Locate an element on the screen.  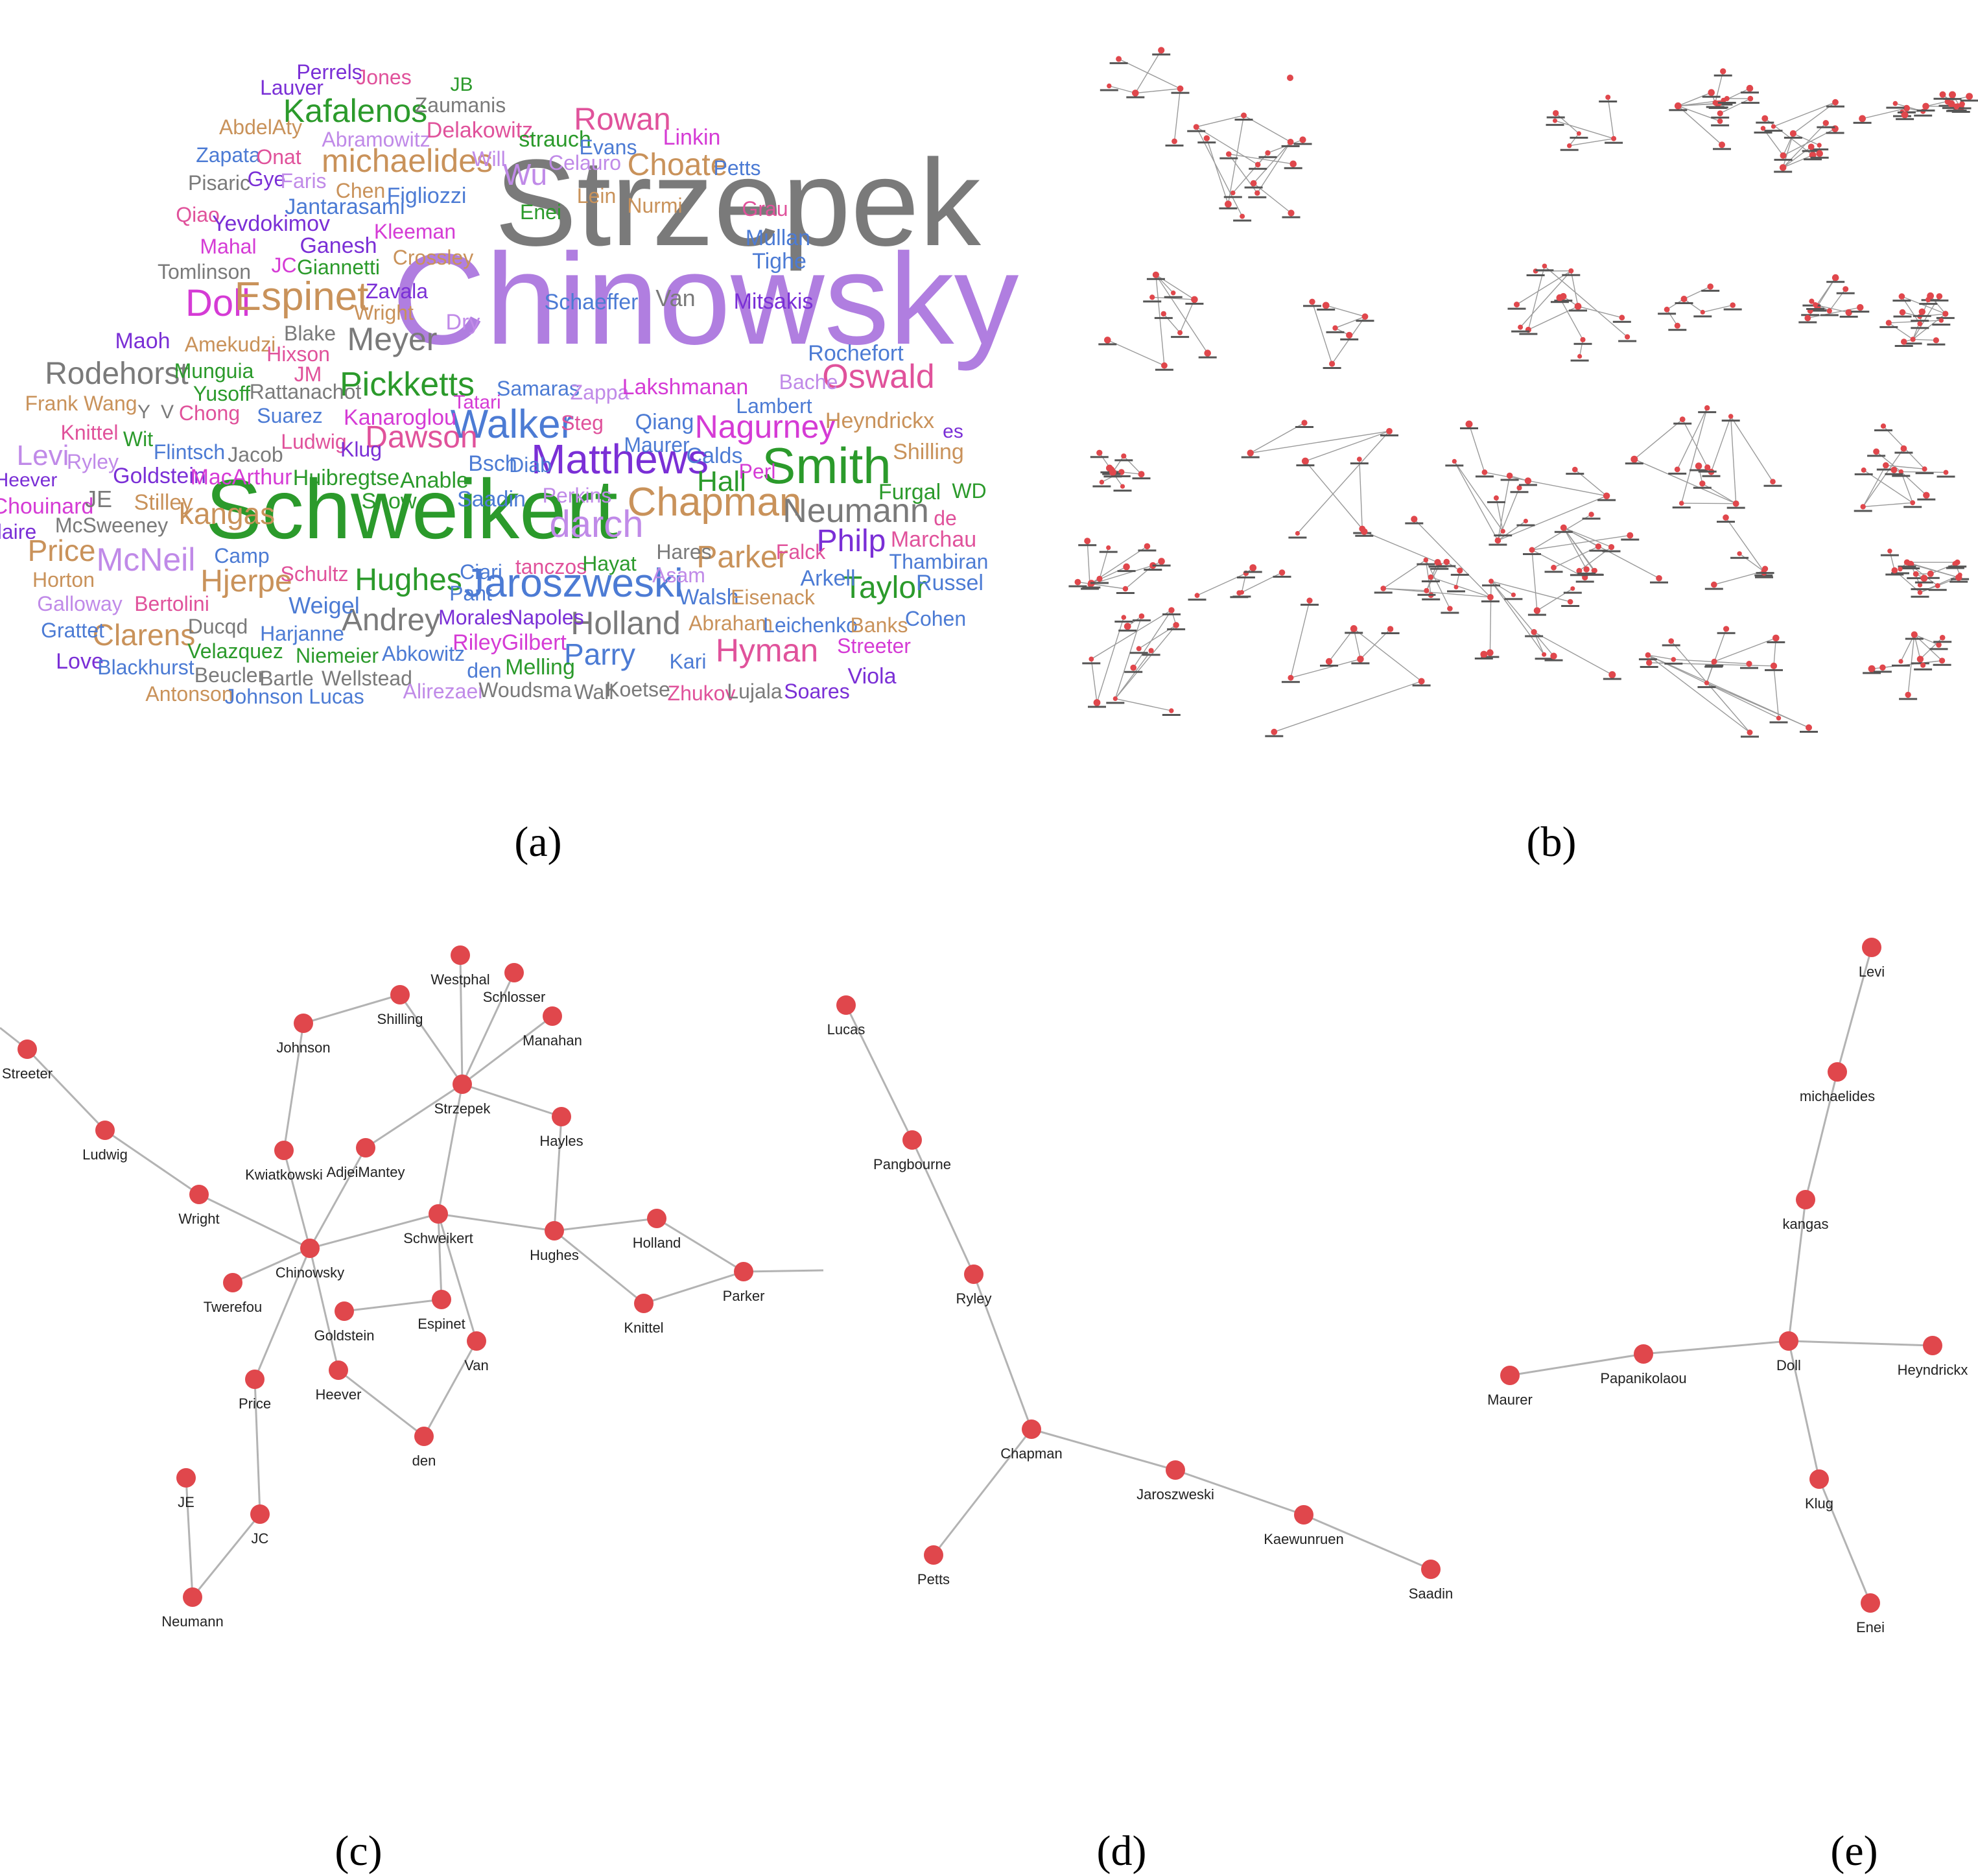
node-petts is located at coordinates (934, 1555).